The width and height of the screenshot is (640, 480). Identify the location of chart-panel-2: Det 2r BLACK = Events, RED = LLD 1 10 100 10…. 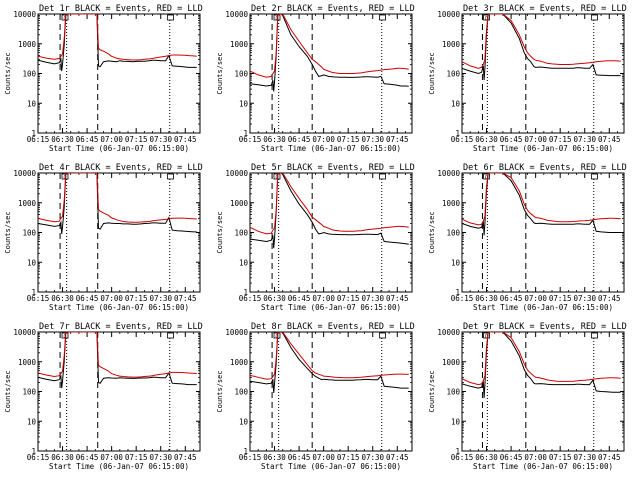
(315, 78).